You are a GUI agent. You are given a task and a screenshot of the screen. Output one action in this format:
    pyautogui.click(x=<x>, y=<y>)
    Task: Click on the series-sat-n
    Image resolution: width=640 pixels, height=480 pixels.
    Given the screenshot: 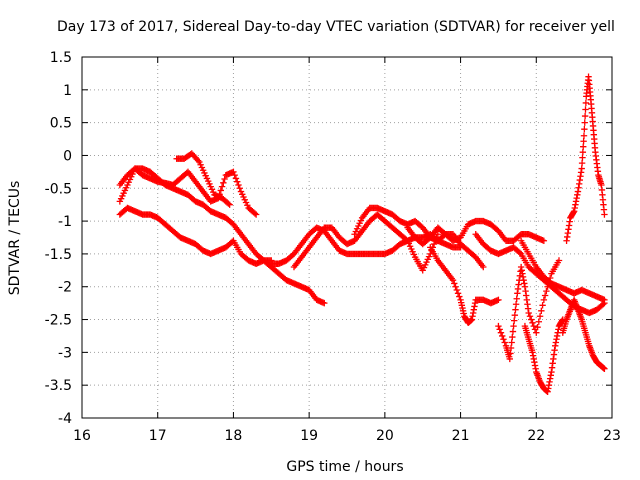 What is the action you would take?
    pyautogui.click(x=583, y=334)
    